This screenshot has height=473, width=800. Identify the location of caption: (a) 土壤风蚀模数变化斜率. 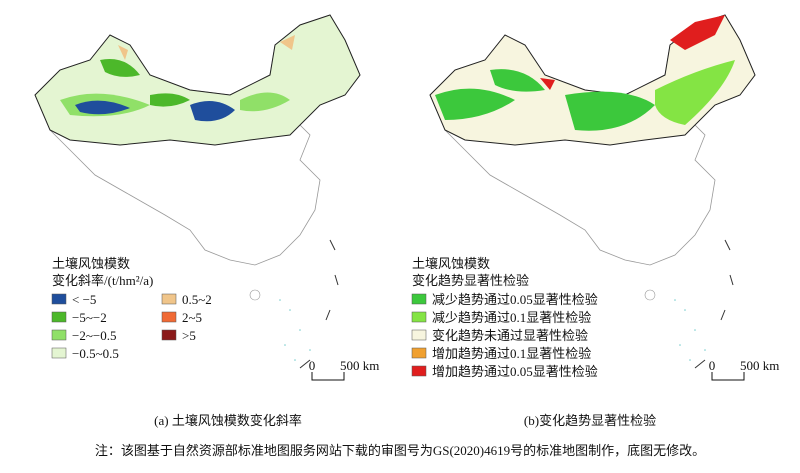
(228, 420).